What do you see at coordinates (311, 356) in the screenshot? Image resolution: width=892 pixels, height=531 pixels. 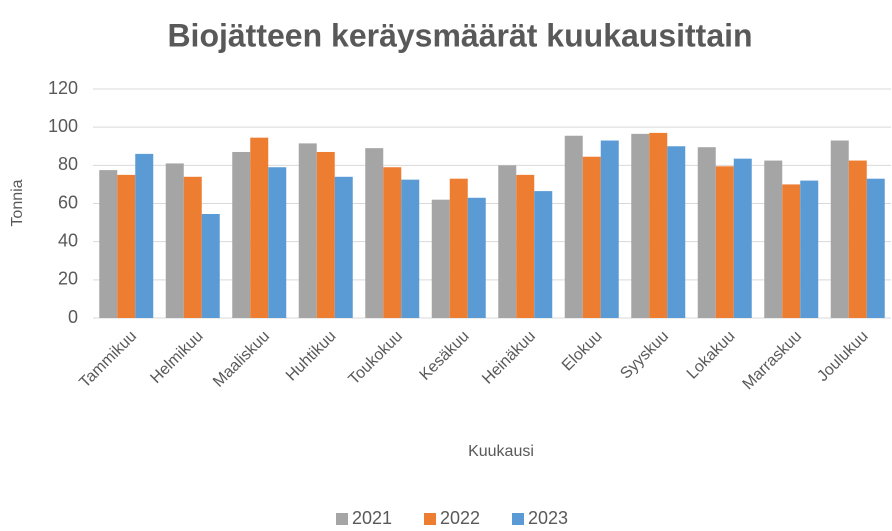 I see `x-tick-label: Huhtikuu` at bounding box center [311, 356].